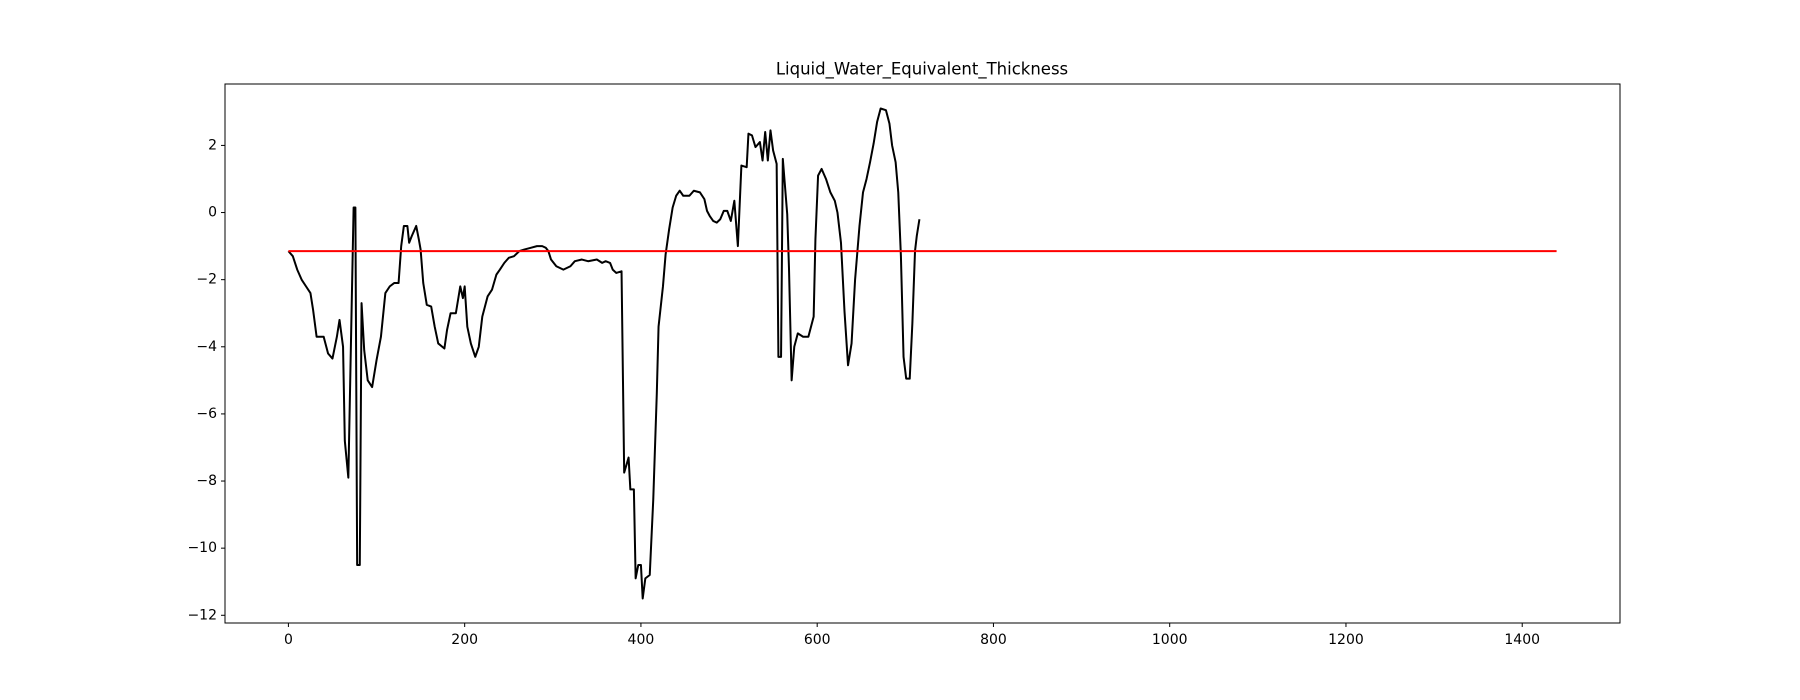  What do you see at coordinates (206, 481) in the screenshot?
I see `y-tick-label: −8` at bounding box center [206, 481].